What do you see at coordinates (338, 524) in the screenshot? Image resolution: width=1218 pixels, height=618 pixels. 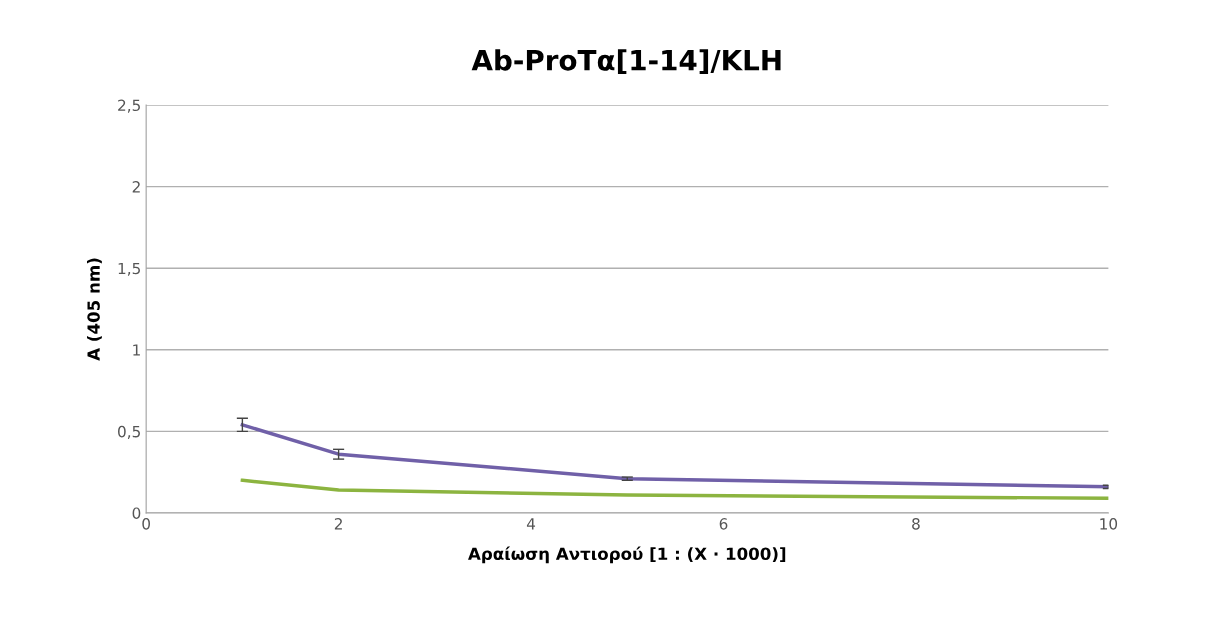 I see `x-tick-label: 2` at bounding box center [338, 524].